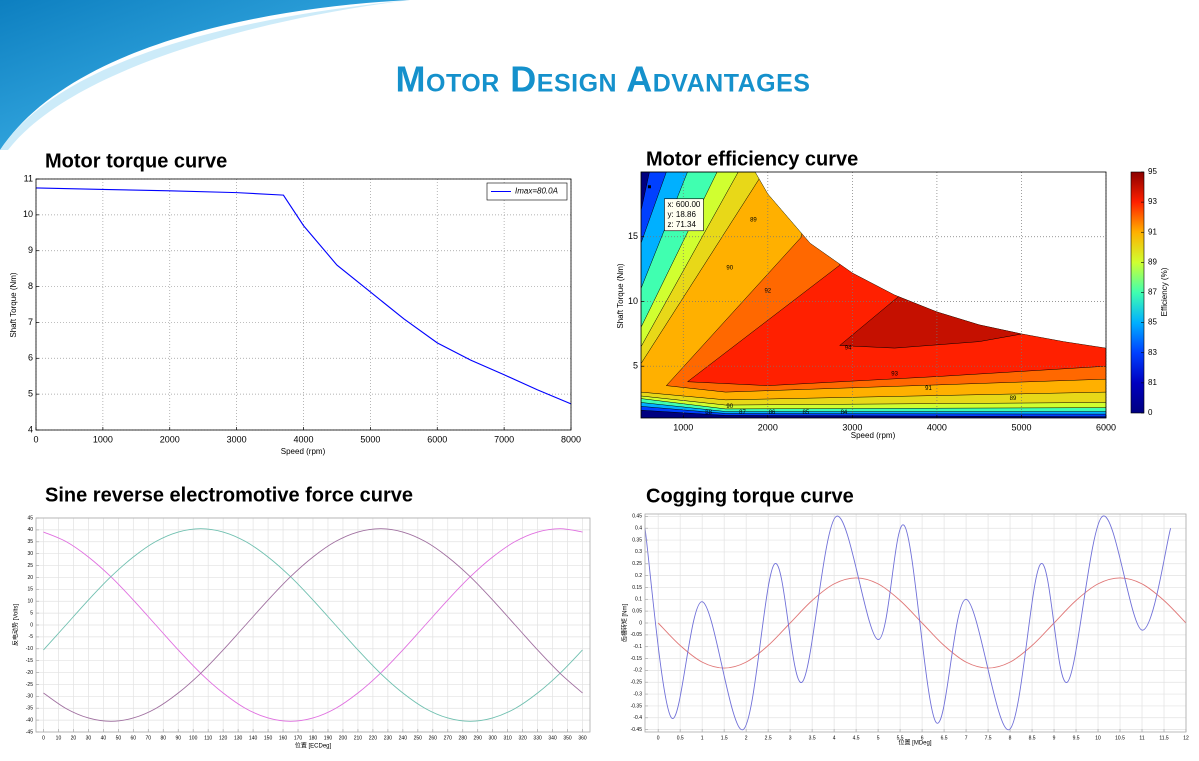 The image size is (1199, 761). I want to click on chart-title: Motor efficiency curve, so click(752, 159).